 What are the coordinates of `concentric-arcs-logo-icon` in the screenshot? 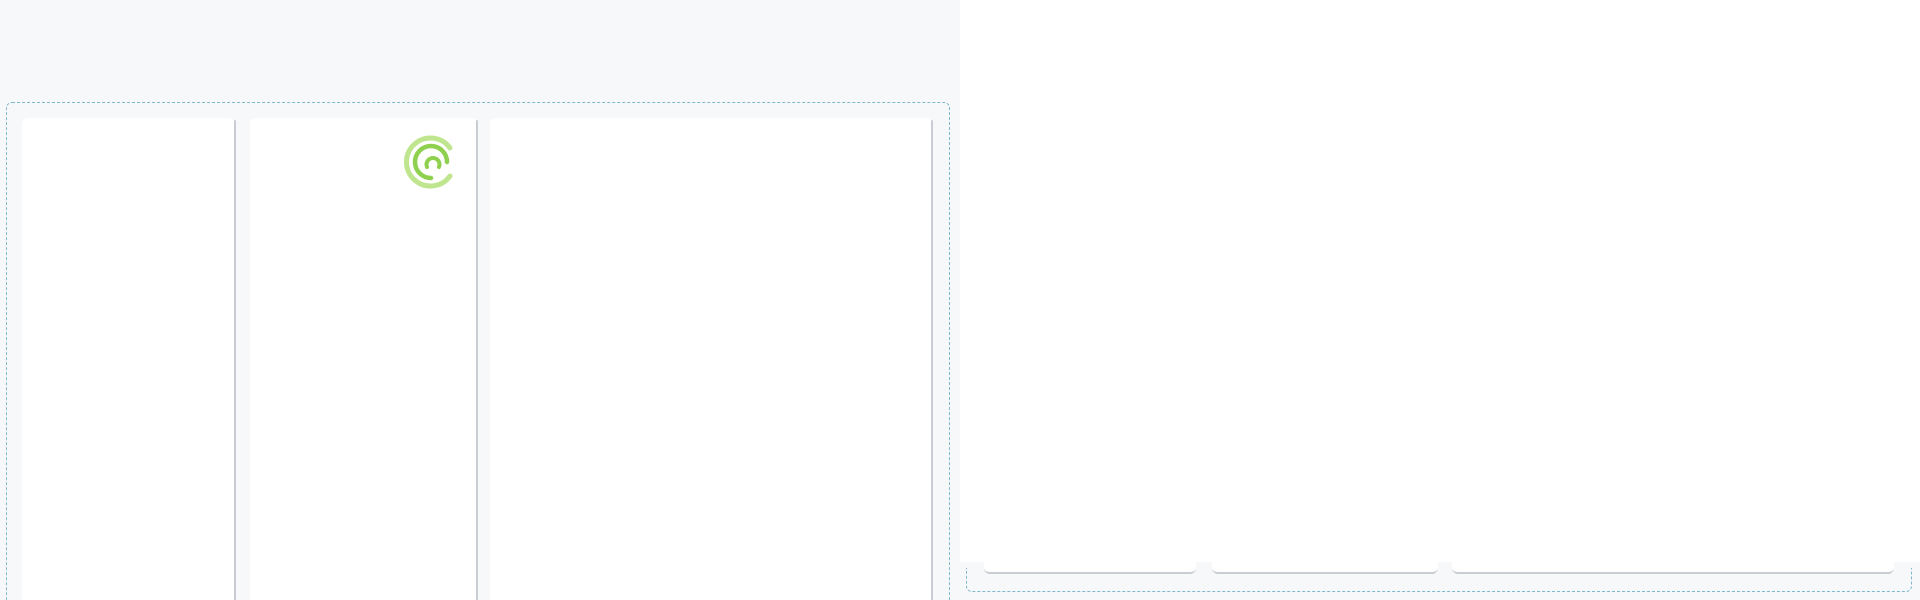 It's located at (428, 162).